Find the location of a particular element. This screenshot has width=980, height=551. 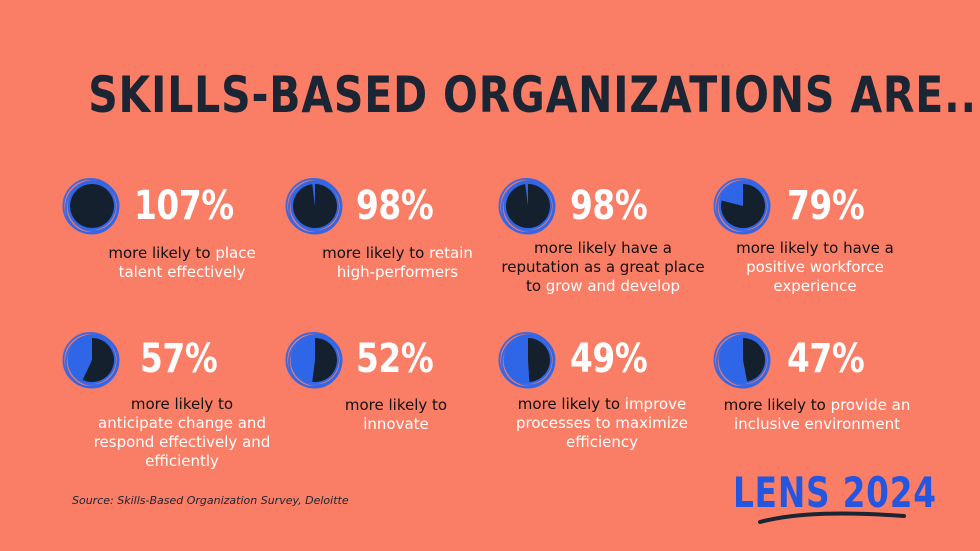

stat-highlight: improve processes to maximize efficiency is located at coordinates (601, 423).